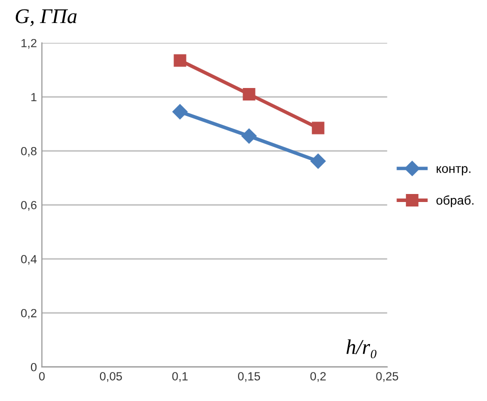 The height and width of the screenshot is (401, 487). Describe the element at coordinates (33, 97) in the screenshot. I see `y-tick-label: 1` at that location.